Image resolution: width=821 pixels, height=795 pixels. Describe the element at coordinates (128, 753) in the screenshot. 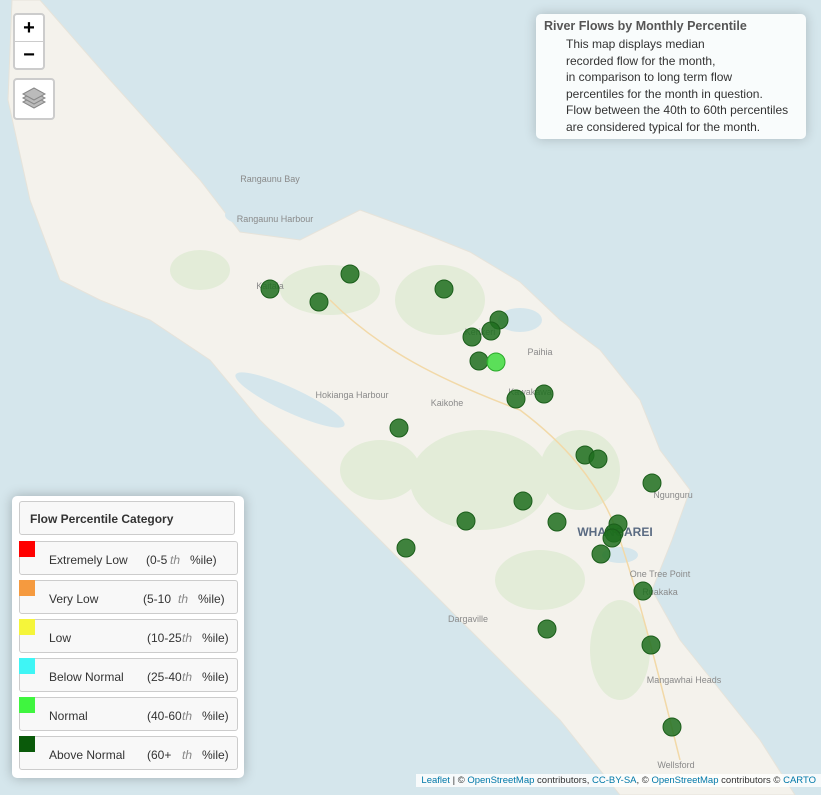

I see `legend-item: Above Normal (60+ th %ile)` at that location.